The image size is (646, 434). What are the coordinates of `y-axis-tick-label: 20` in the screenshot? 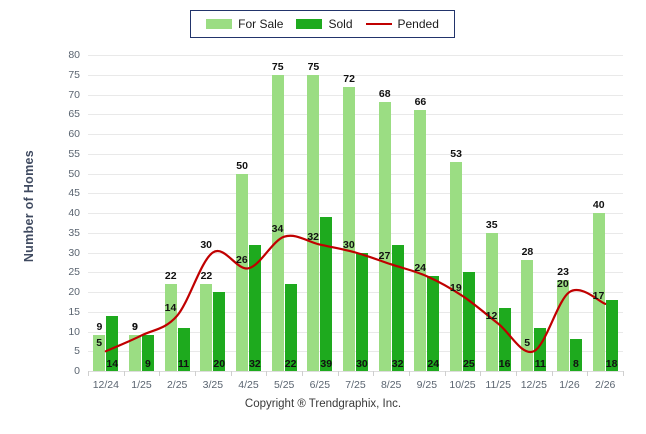 It's located at (74, 292).